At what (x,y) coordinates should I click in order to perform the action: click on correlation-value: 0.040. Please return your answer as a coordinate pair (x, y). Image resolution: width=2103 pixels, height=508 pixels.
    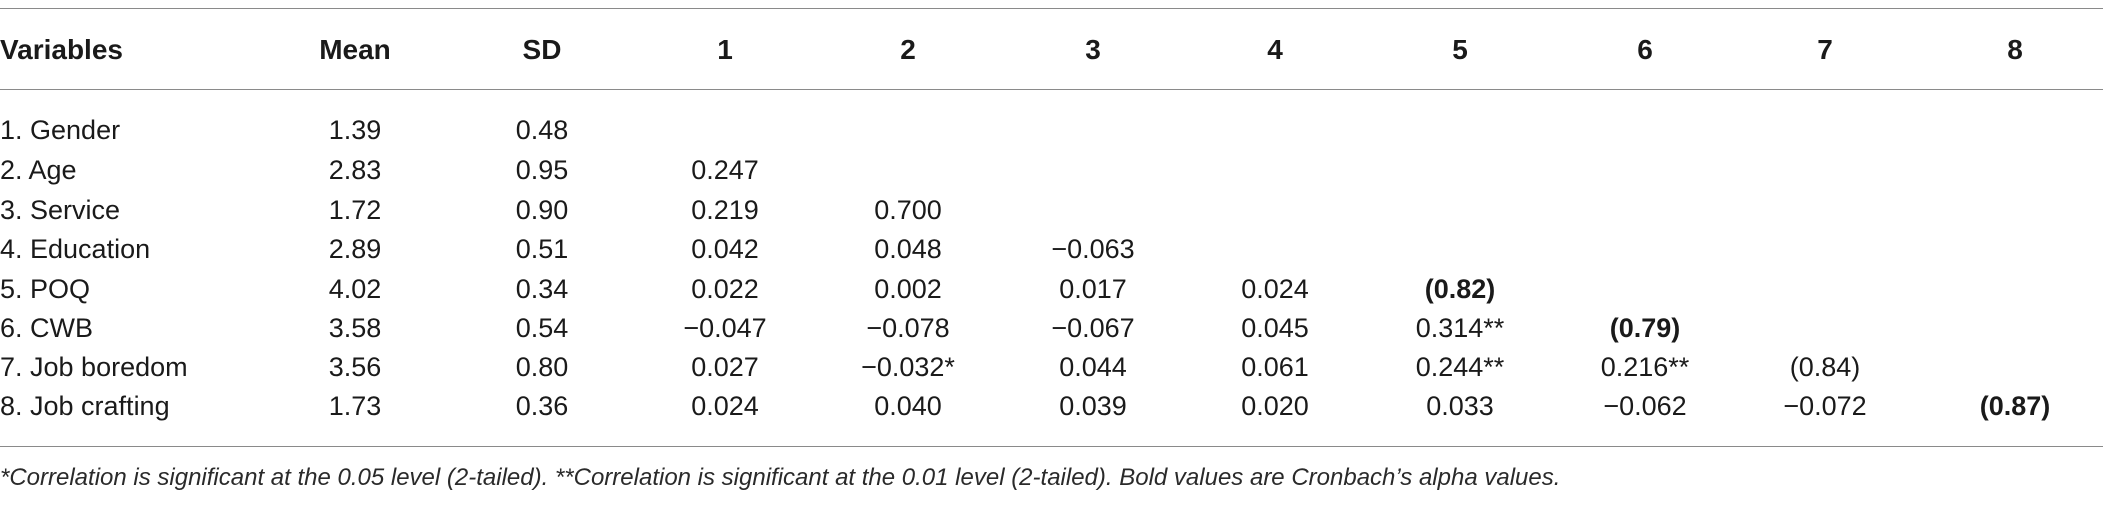
    Looking at the image, I should click on (908, 406).